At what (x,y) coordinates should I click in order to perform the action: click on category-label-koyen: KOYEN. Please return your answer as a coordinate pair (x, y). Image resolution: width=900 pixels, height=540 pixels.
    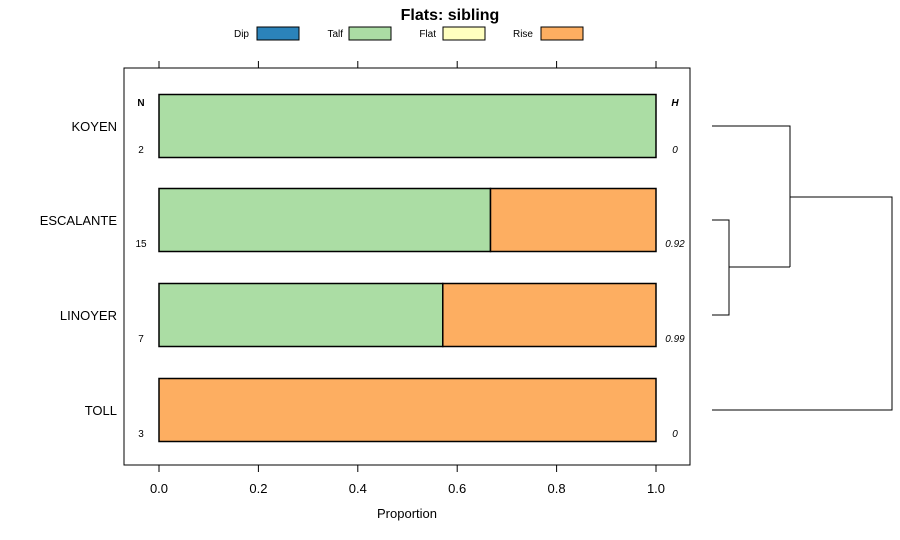
    Looking at the image, I should click on (94, 126).